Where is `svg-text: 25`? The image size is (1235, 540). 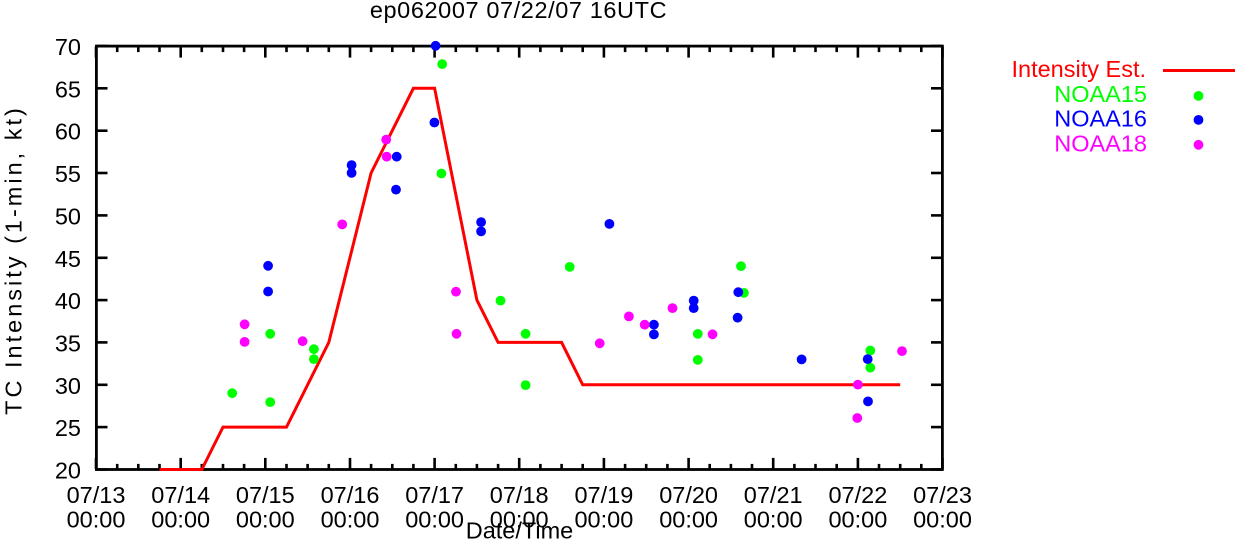 svg-text: 25 is located at coordinates (68, 428).